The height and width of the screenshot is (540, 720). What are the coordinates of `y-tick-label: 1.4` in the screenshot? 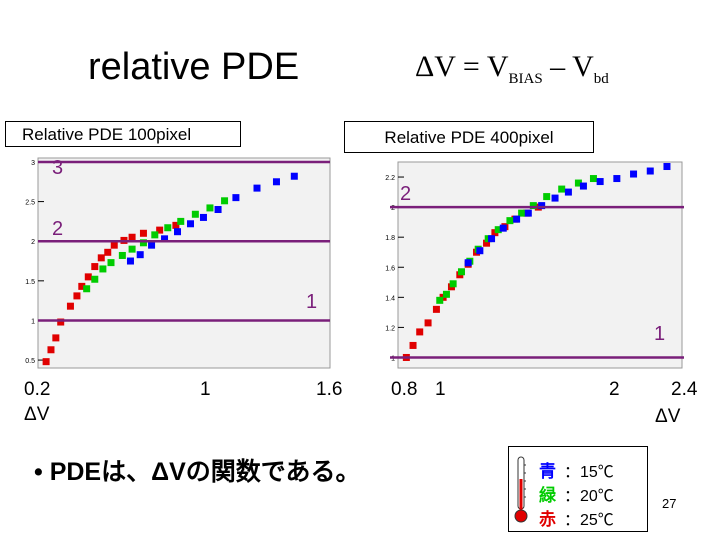 It's located at (390, 298).